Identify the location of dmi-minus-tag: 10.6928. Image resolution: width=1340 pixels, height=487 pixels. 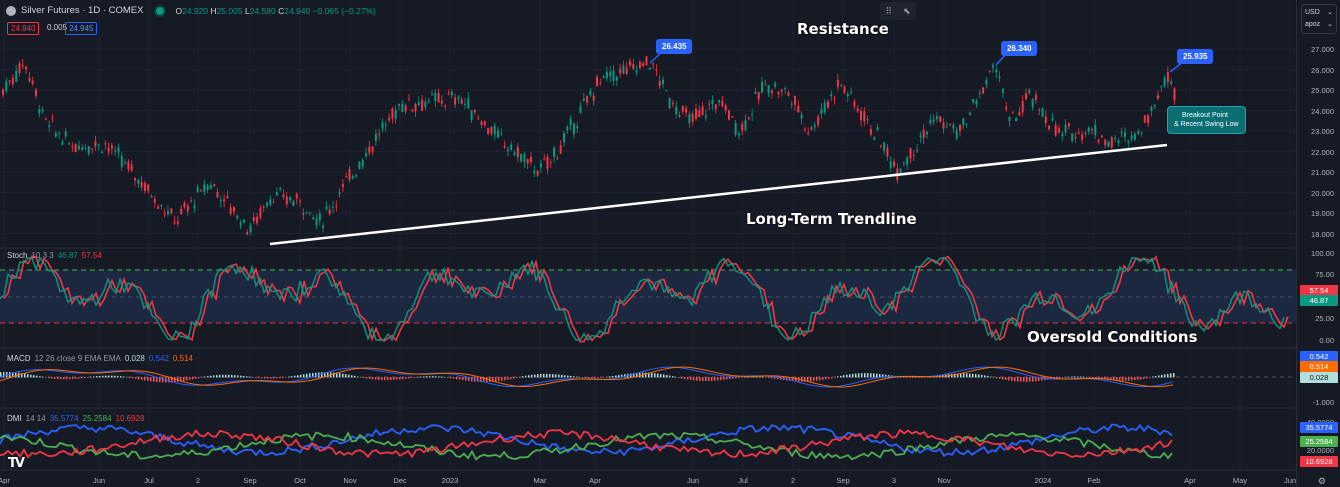
(1319, 461).